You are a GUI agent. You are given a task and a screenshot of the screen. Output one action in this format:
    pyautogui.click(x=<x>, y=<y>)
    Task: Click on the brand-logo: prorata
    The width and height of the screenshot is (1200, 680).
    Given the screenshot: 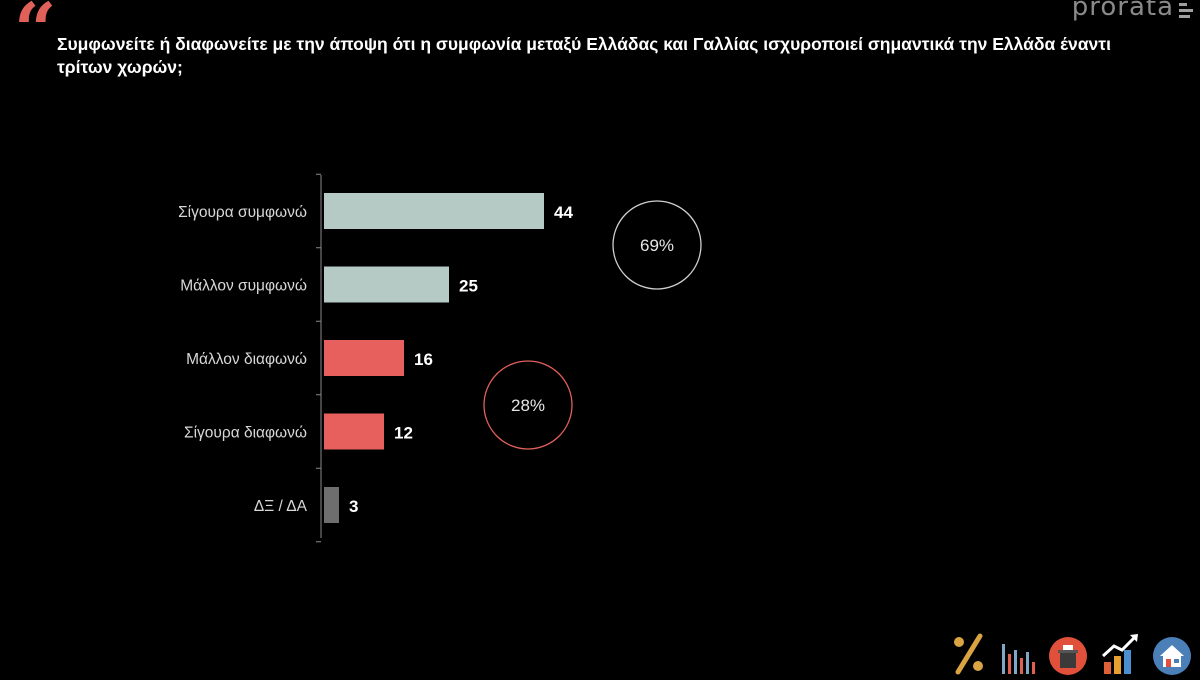 What is the action you would take?
    pyautogui.click(x=1133, y=11)
    